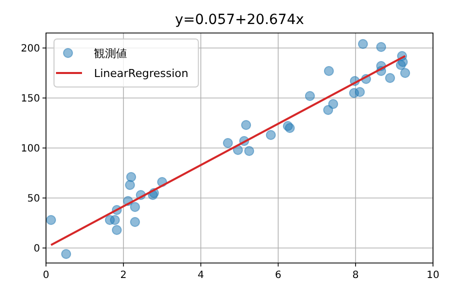 The height and width of the screenshot is (298, 451). What do you see at coordinates (37, 249) in the screenshot?
I see `y-tick-label: 0` at bounding box center [37, 249].